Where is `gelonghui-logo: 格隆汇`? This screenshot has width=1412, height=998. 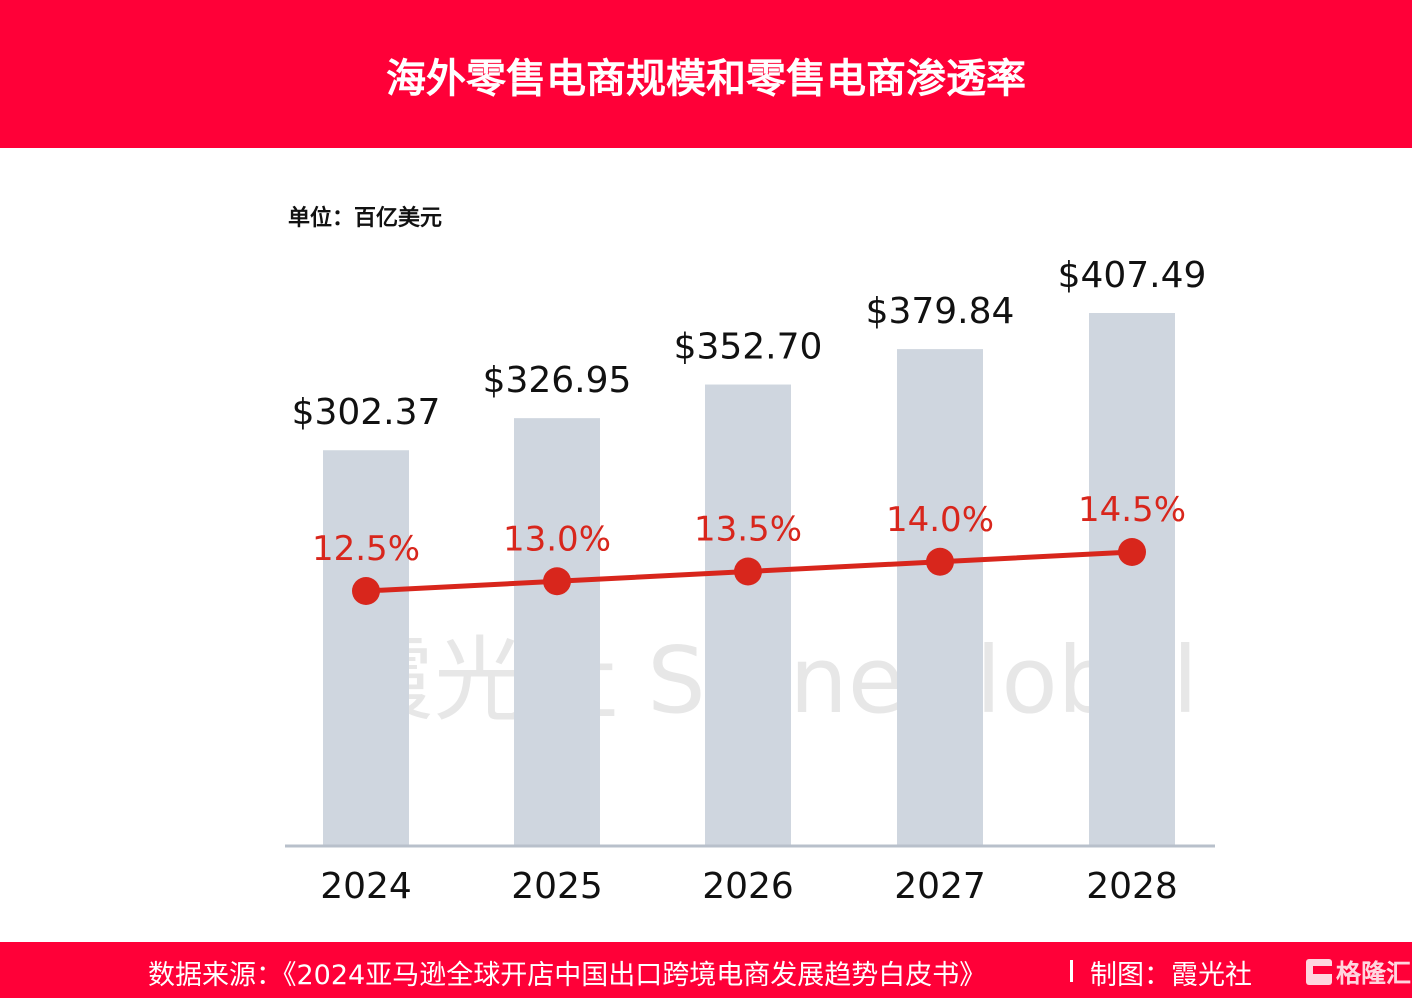 gelonghui-logo: 格隆汇 is located at coordinates (1358, 972).